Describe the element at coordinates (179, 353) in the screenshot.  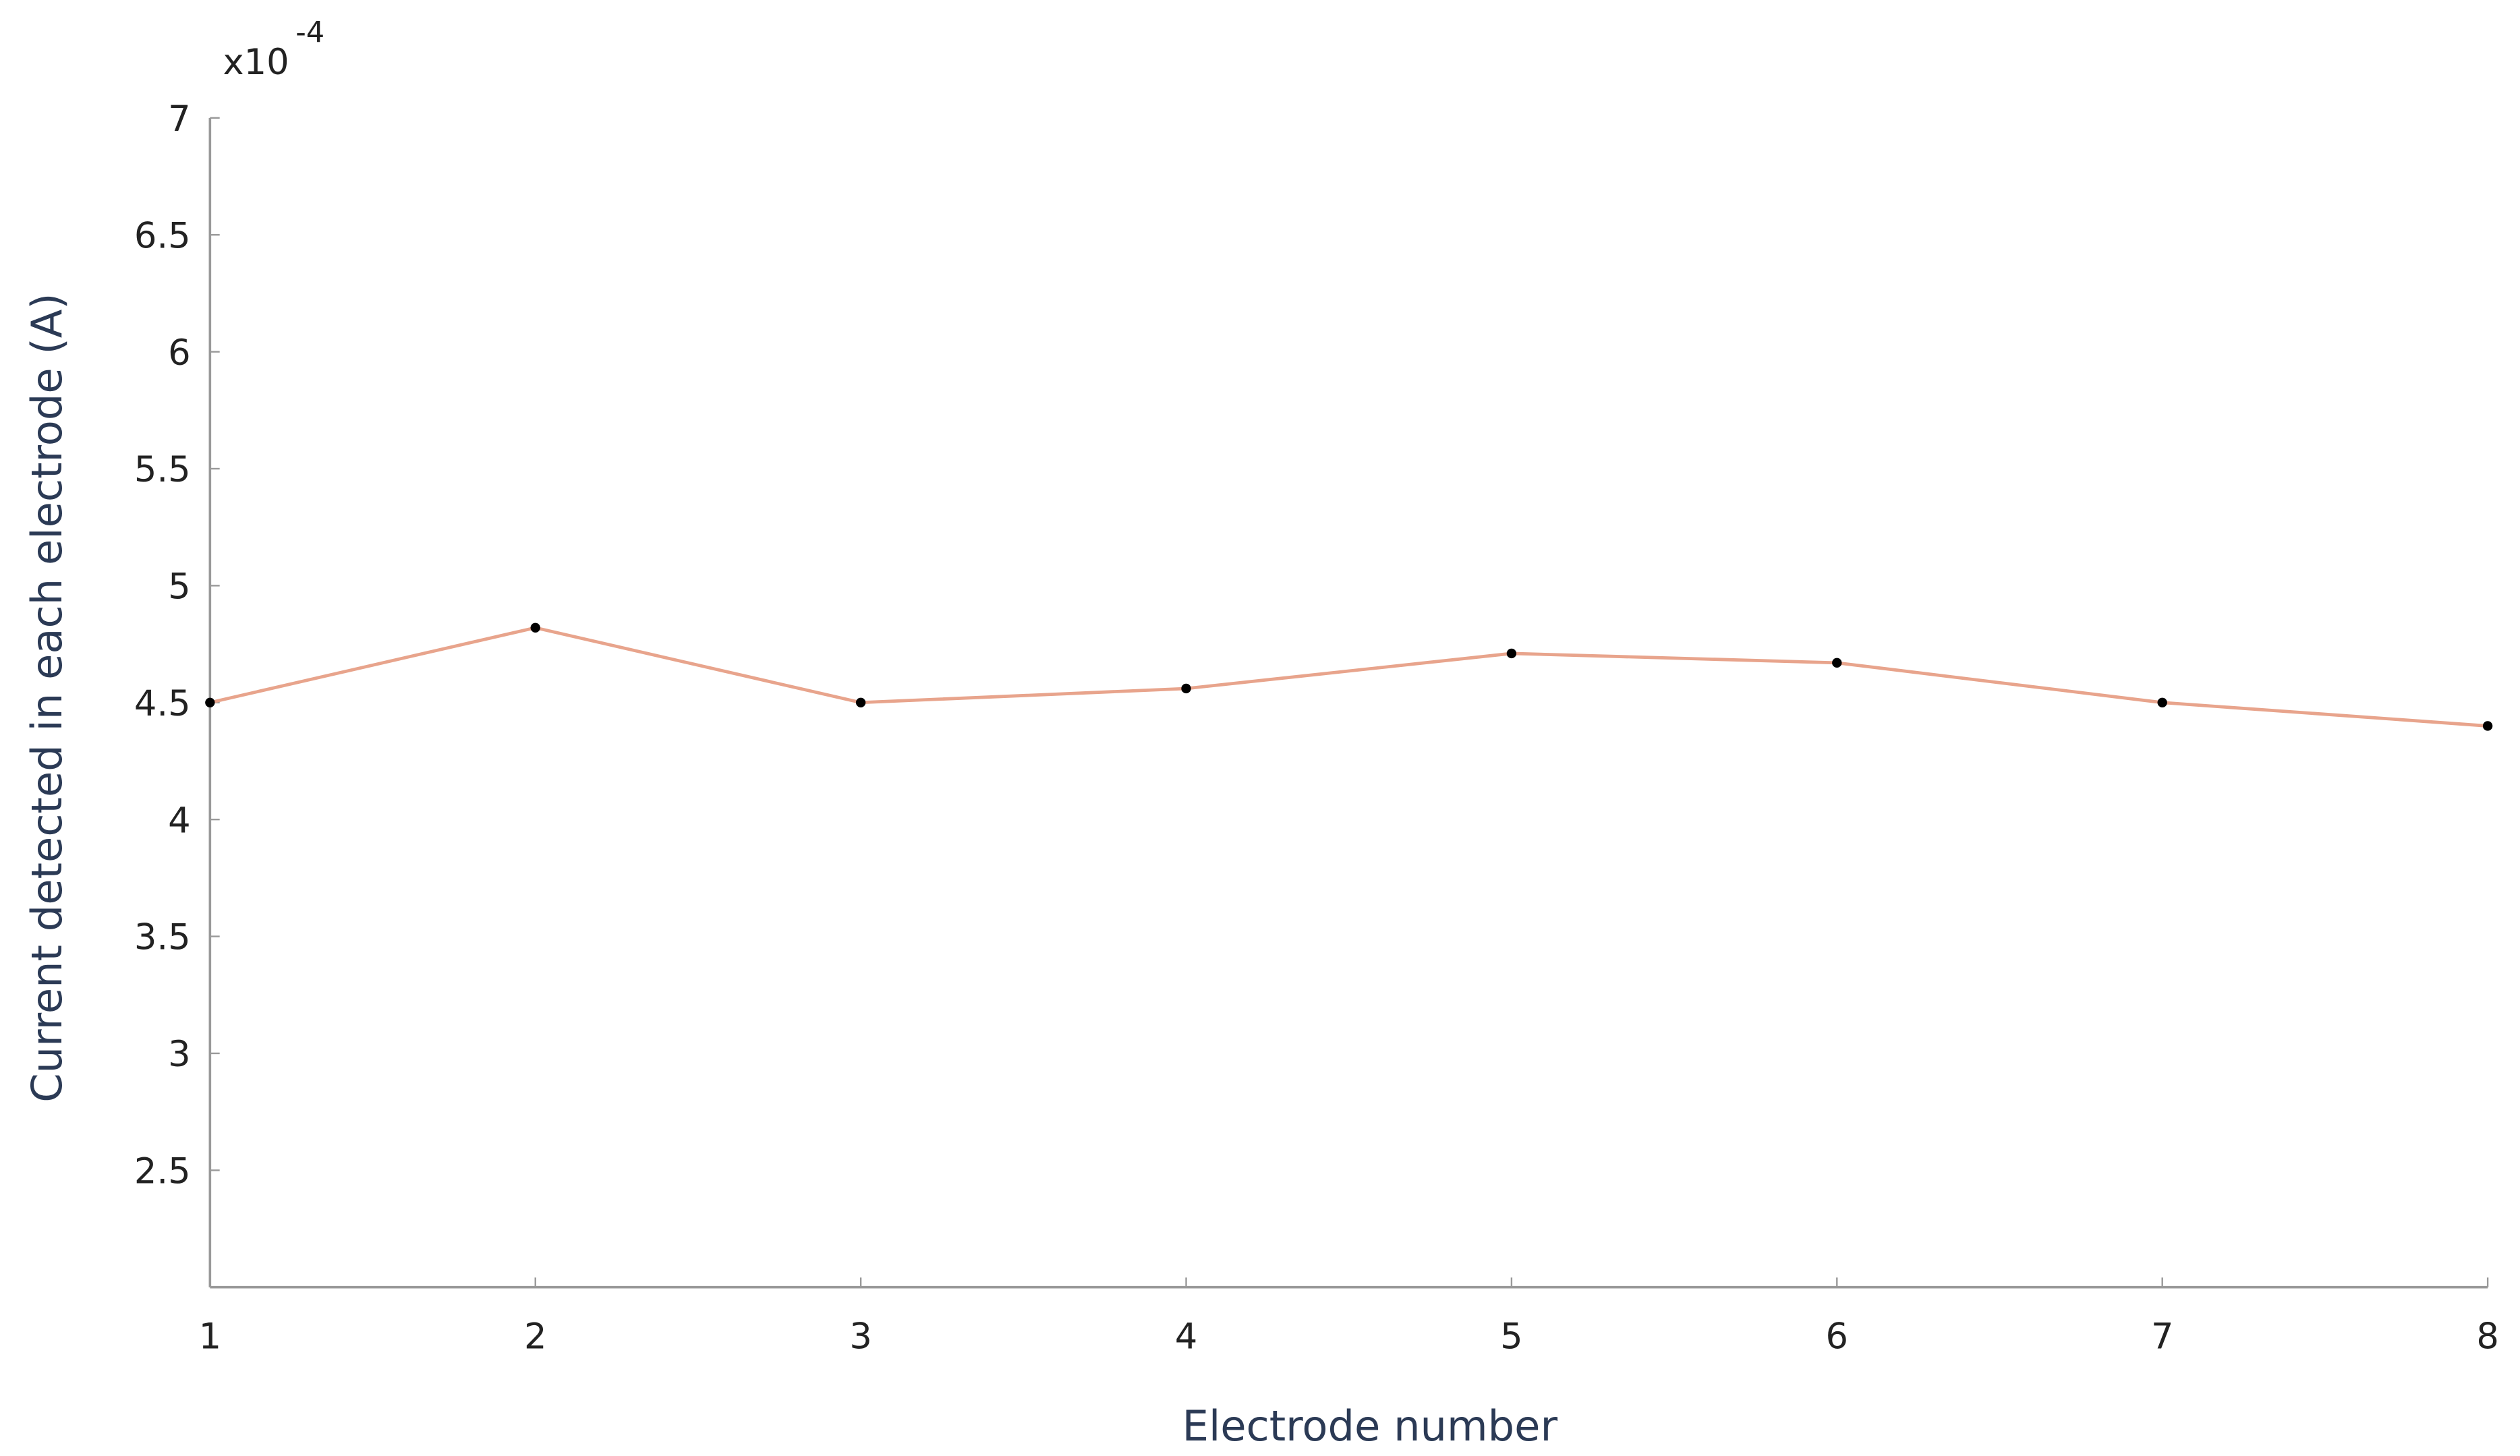
I see `y-tick-label: 6` at that location.